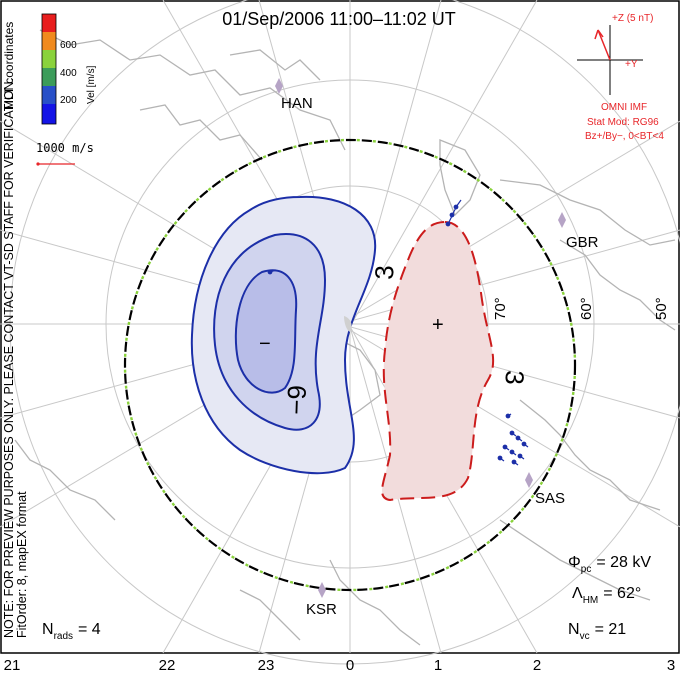  Describe the element at coordinates (500, 308) in the screenshot. I see `latitude-label-70: 70°` at that location.